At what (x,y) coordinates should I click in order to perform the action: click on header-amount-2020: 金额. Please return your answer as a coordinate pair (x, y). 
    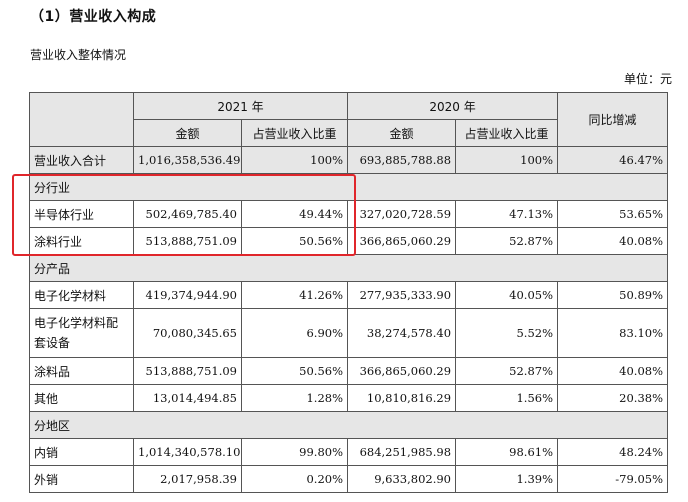
    Looking at the image, I should click on (402, 133).